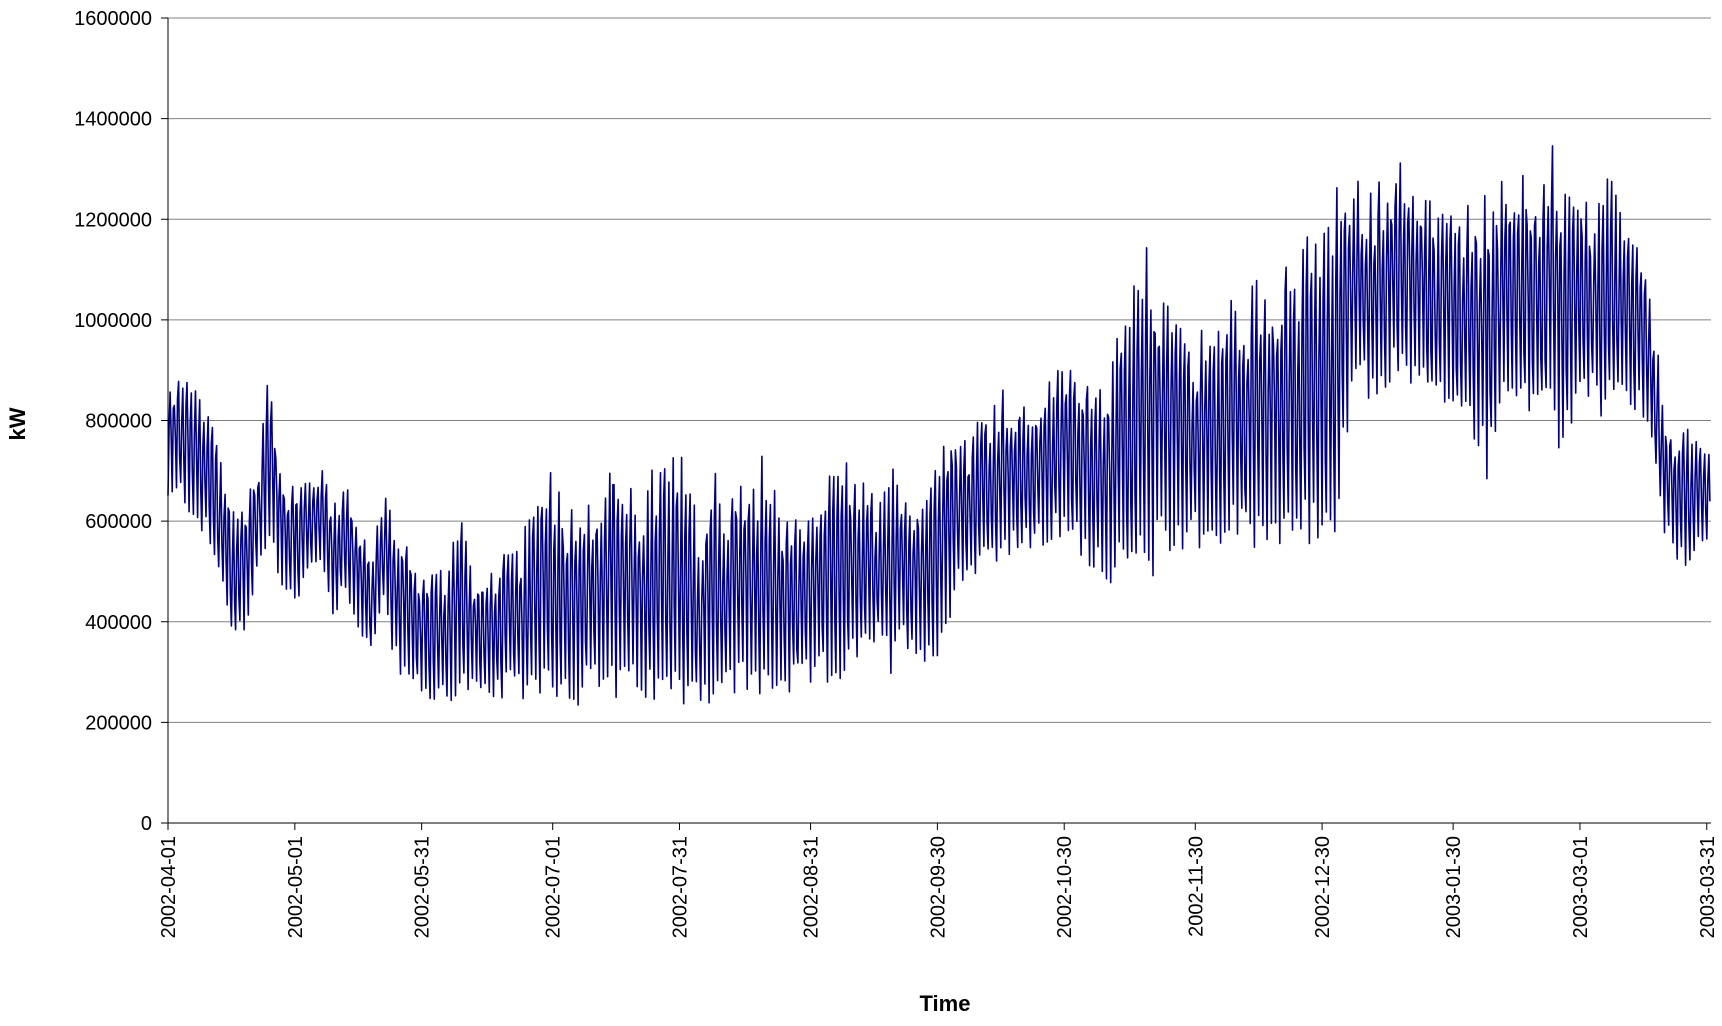 This screenshot has height=1026, width=1722. I want to click on x-tick-label: 2002-07-01, so click(554, 887).